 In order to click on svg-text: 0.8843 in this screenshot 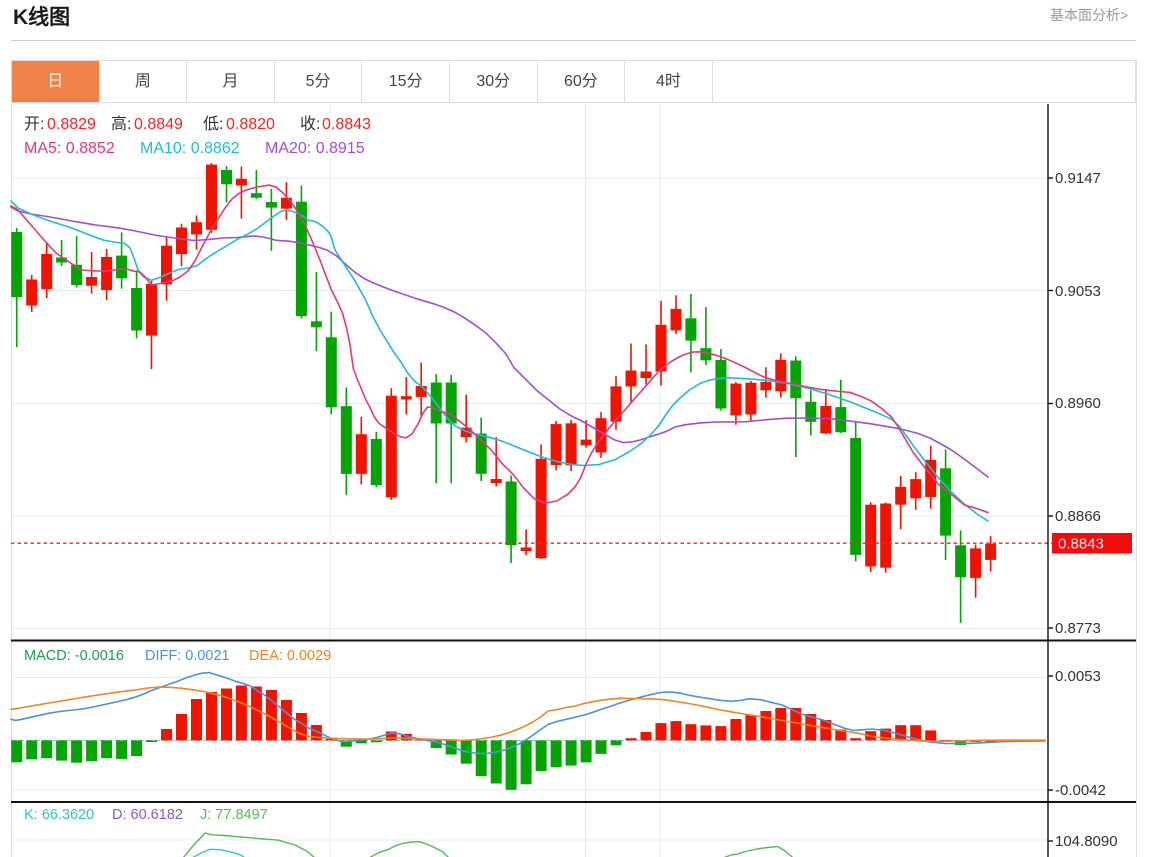, I will do `click(1081, 544)`.